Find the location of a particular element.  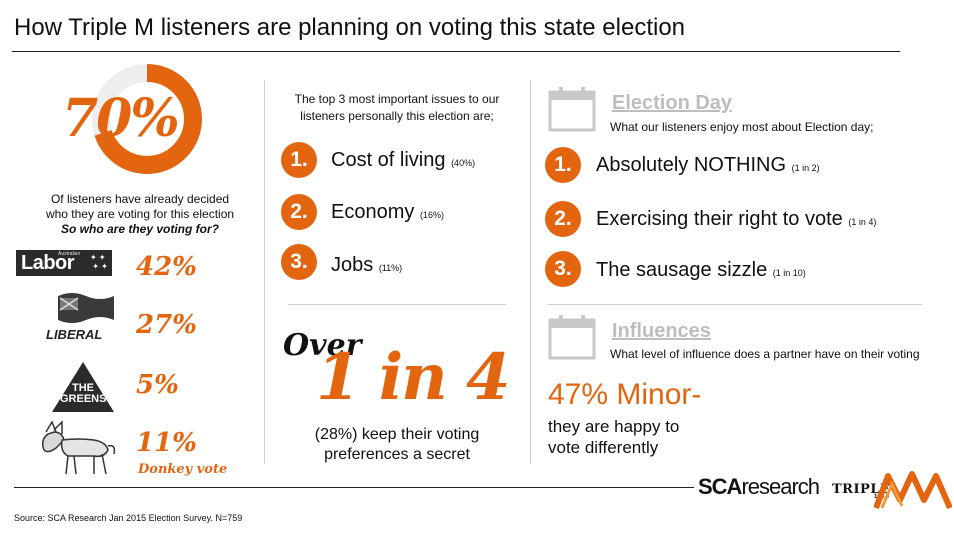

greens-triangle-icon is located at coordinates (83, 387).